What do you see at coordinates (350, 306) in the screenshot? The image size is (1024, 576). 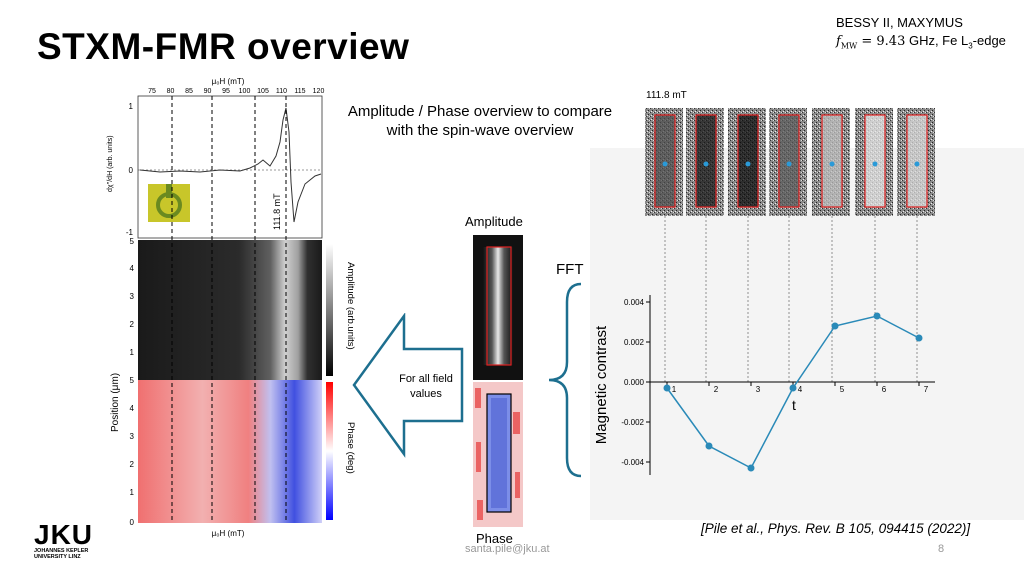 I see `amplitude-colorbar-label: Amplitude (arb.units)` at bounding box center [350, 306].